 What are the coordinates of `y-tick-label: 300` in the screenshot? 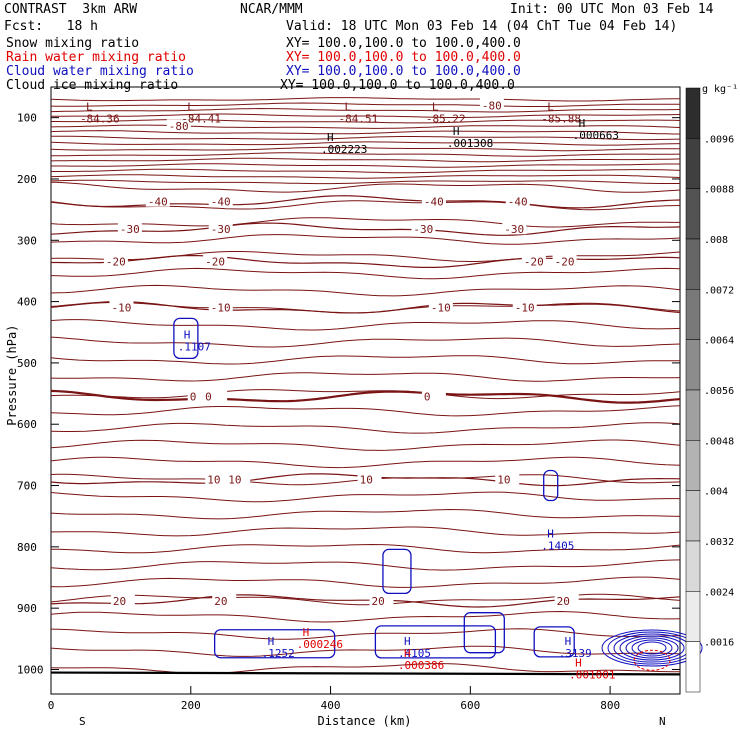 It's located at (27, 240).